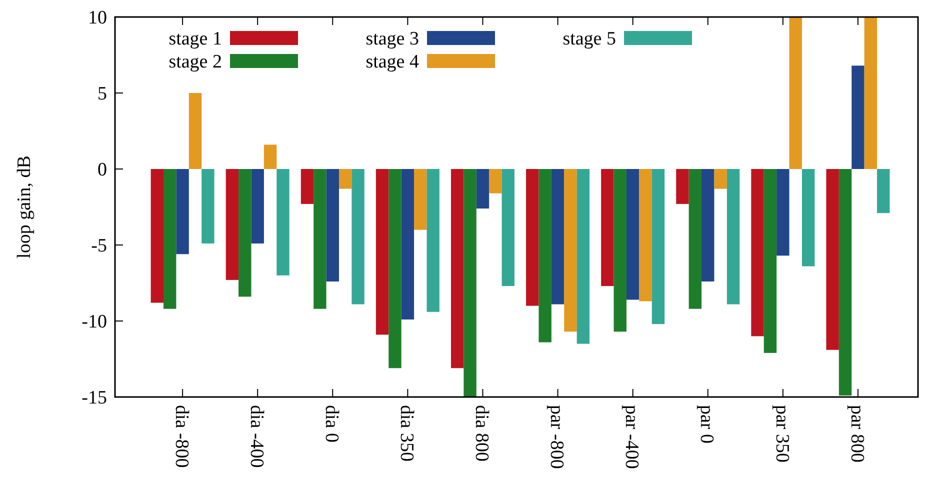 This screenshot has height=500, width=925. I want to click on x-tick-label: par -800, so click(557, 437).